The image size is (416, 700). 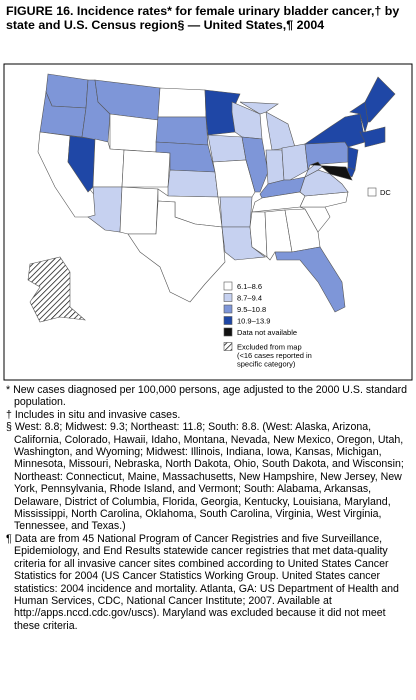 What do you see at coordinates (267, 332) in the screenshot?
I see `legend-label: Data not available` at bounding box center [267, 332].